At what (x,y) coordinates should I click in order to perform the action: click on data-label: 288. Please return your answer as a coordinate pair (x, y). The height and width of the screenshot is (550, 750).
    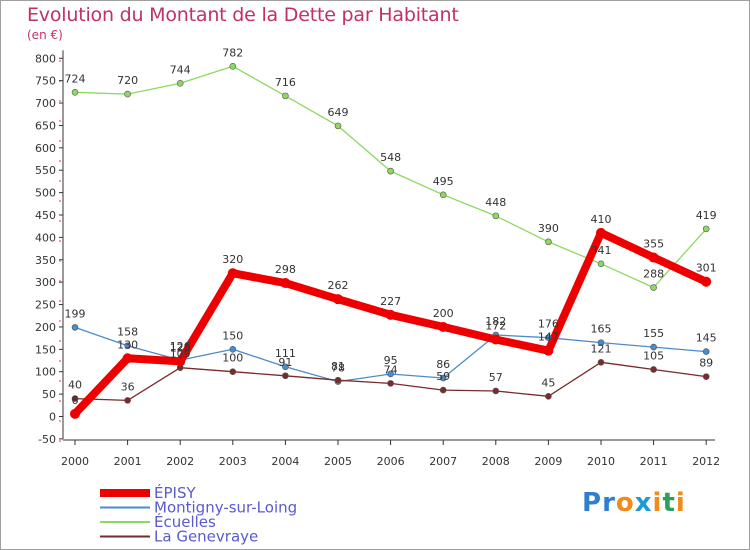
    Looking at the image, I should click on (653, 274).